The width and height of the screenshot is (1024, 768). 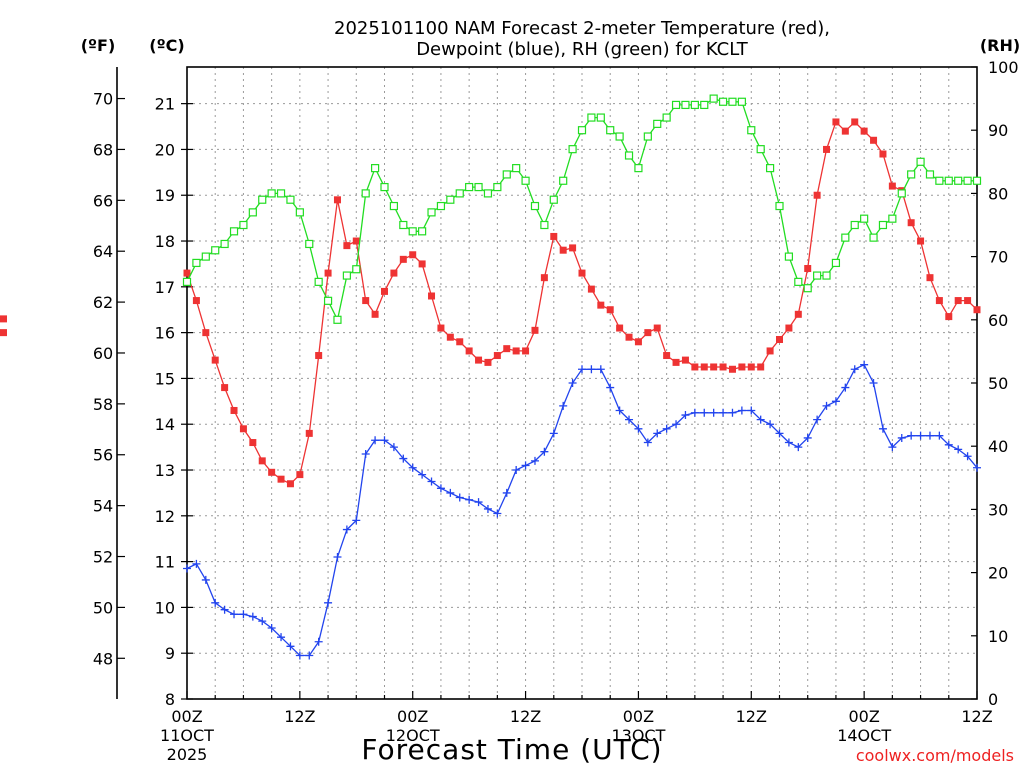 What do you see at coordinates (165, 241) in the screenshot?
I see `celsius-tick-label: 18` at bounding box center [165, 241].